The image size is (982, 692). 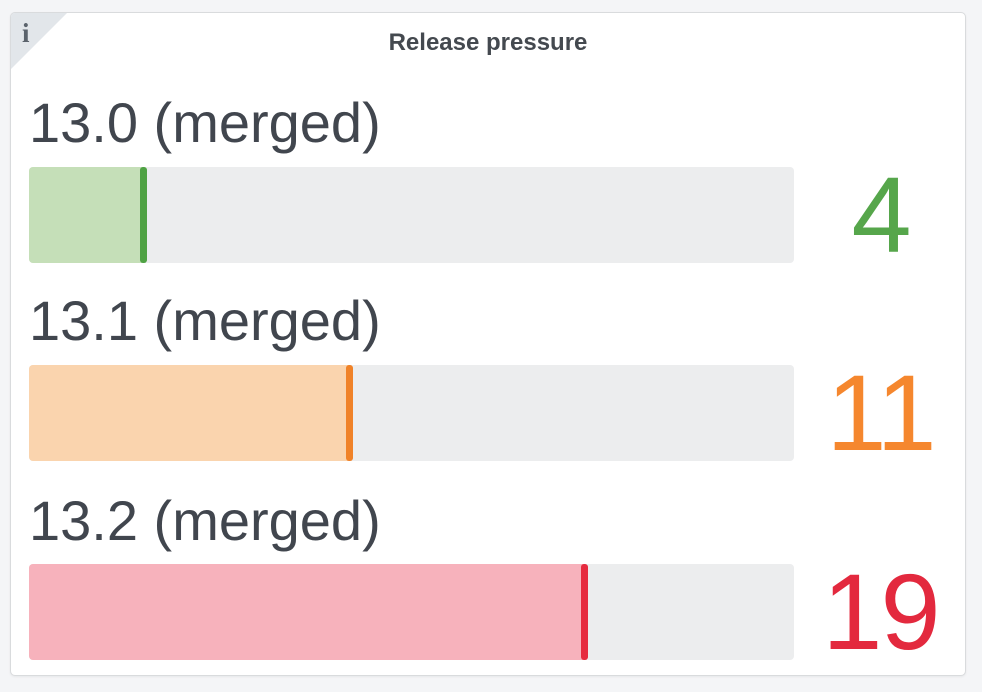 What do you see at coordinates (205, 320) in the screenshot?
I see `bar-label: 13.1 (merged)` at bounding box center [205, 320].